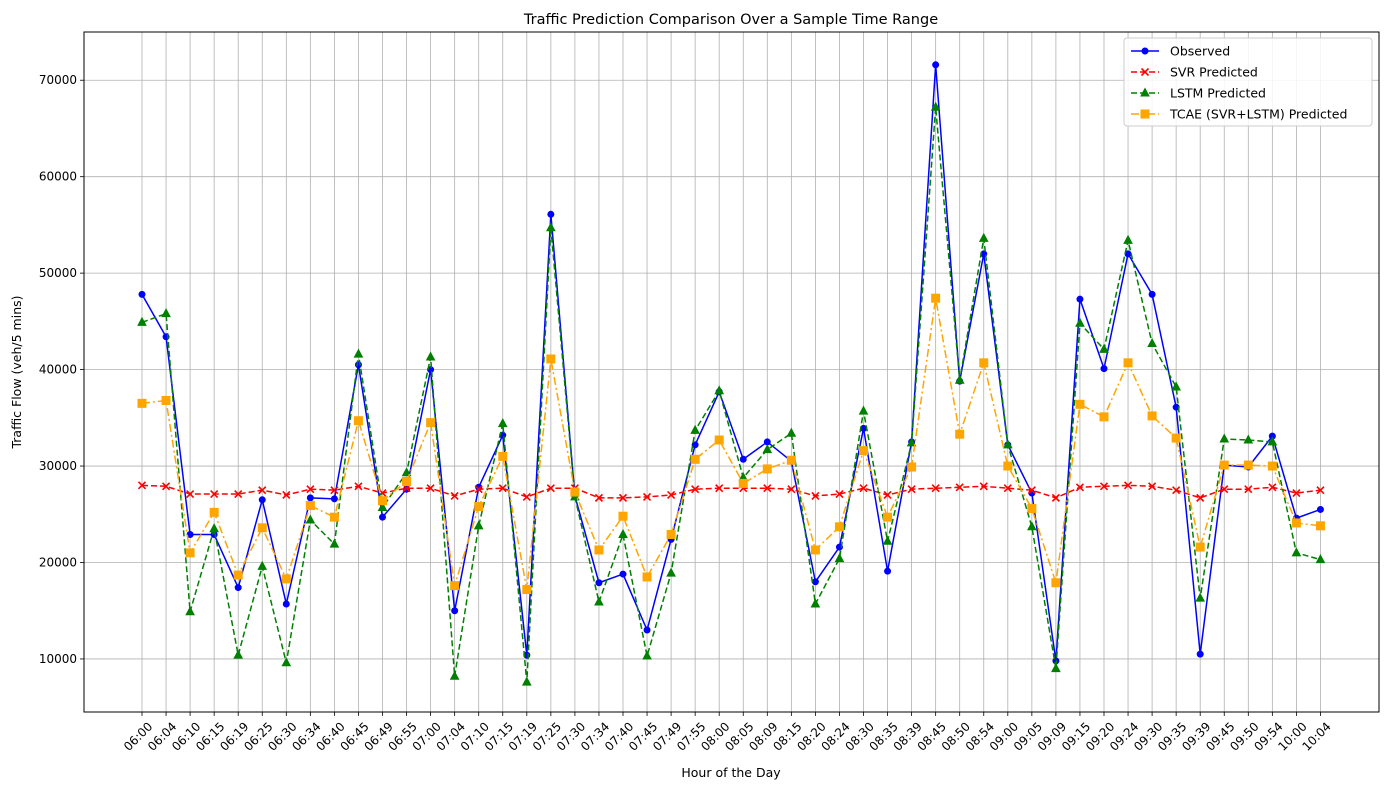 The image size is (1389, 790). I want to click on y-tick-label: 60000, so click(58, 177).